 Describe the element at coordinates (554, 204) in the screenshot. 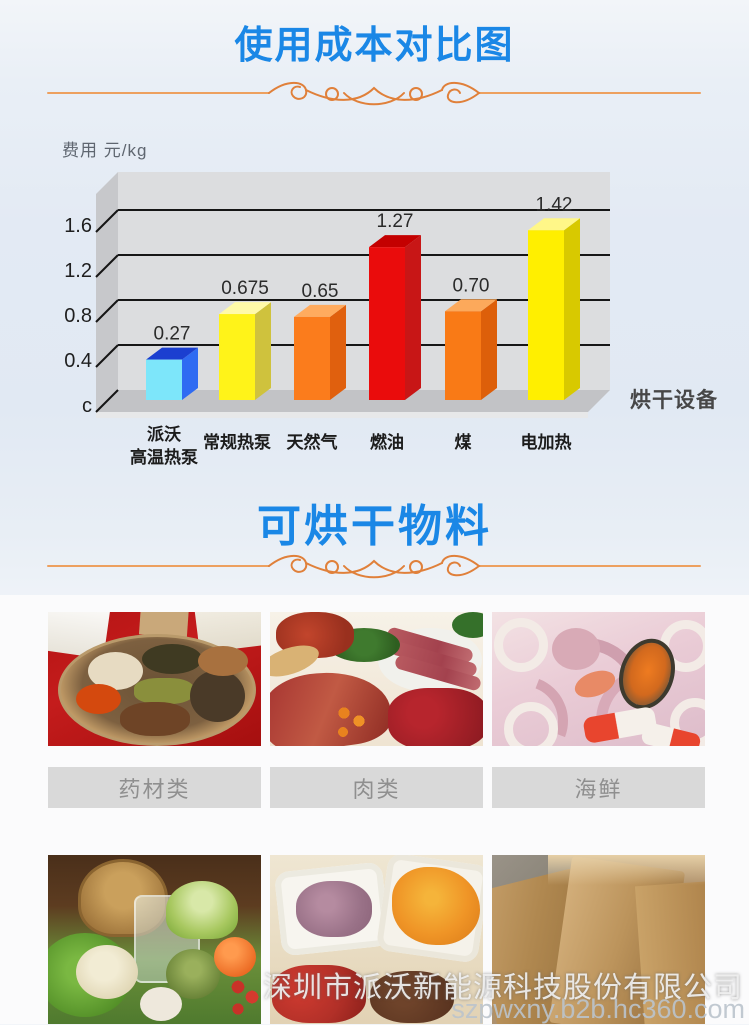

I see `bar-value-label: 1.42` at that location.